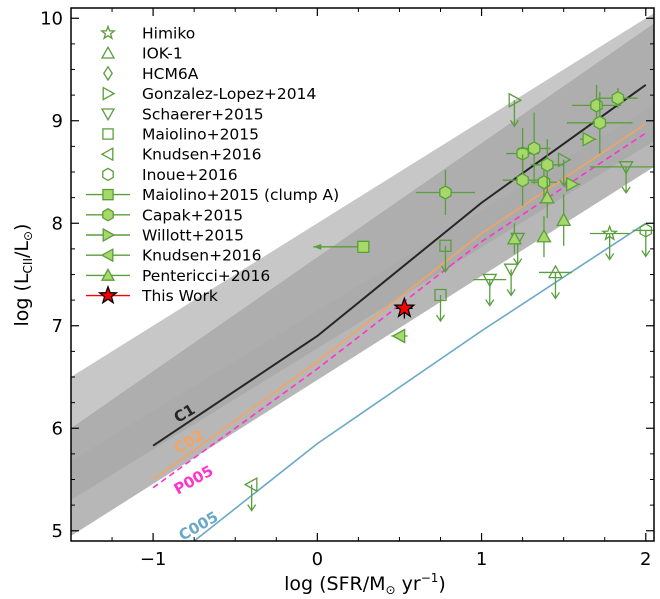 The image size is (660, 599). I want to click on legend-entry: IOK-1, so click(141, 54).